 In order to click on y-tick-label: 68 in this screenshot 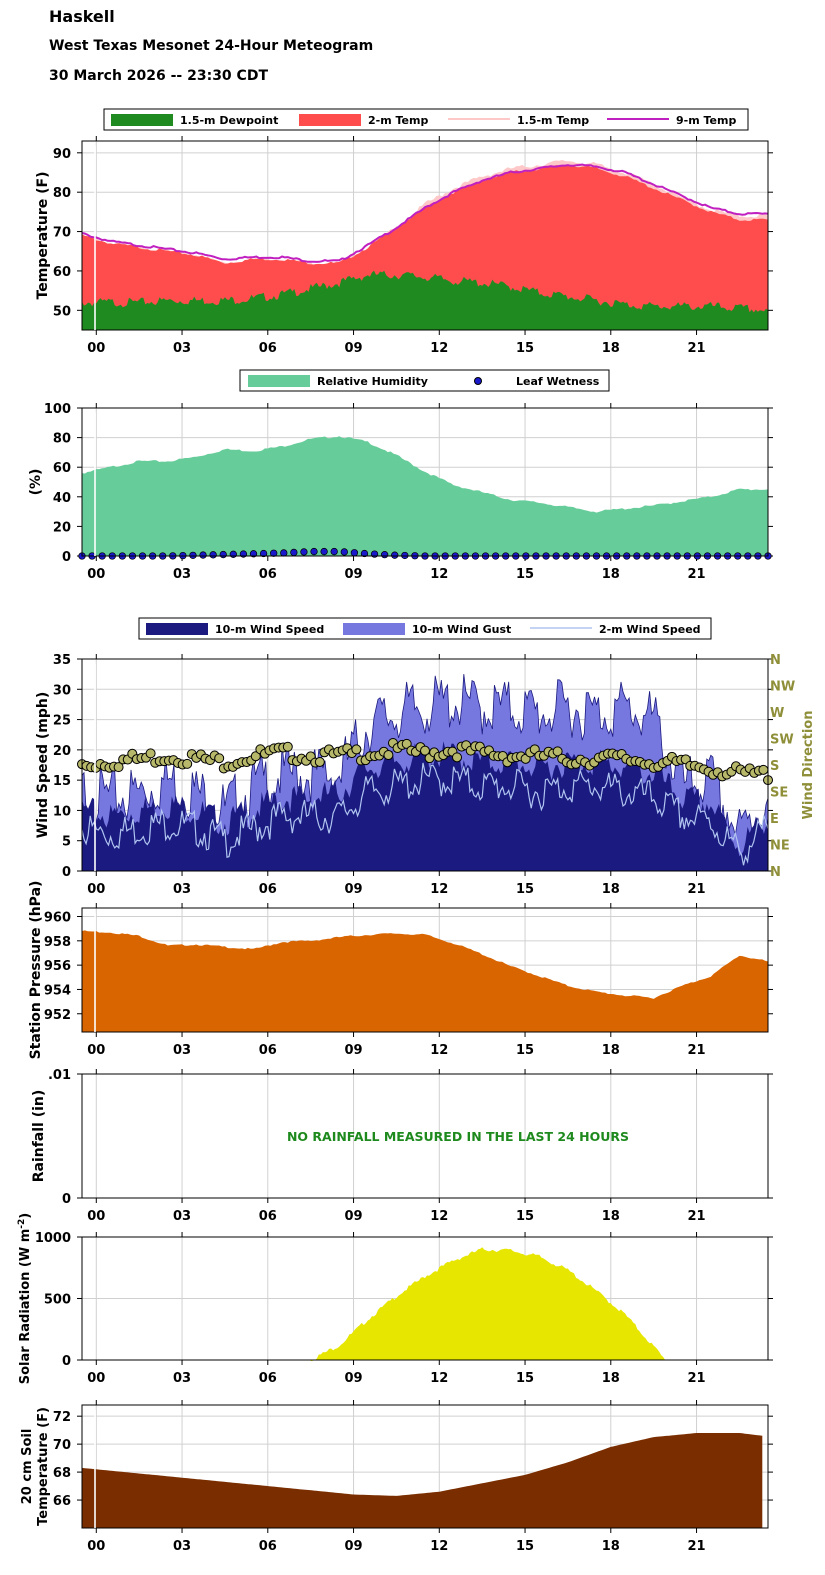, I will do `click(62, 1473)`.